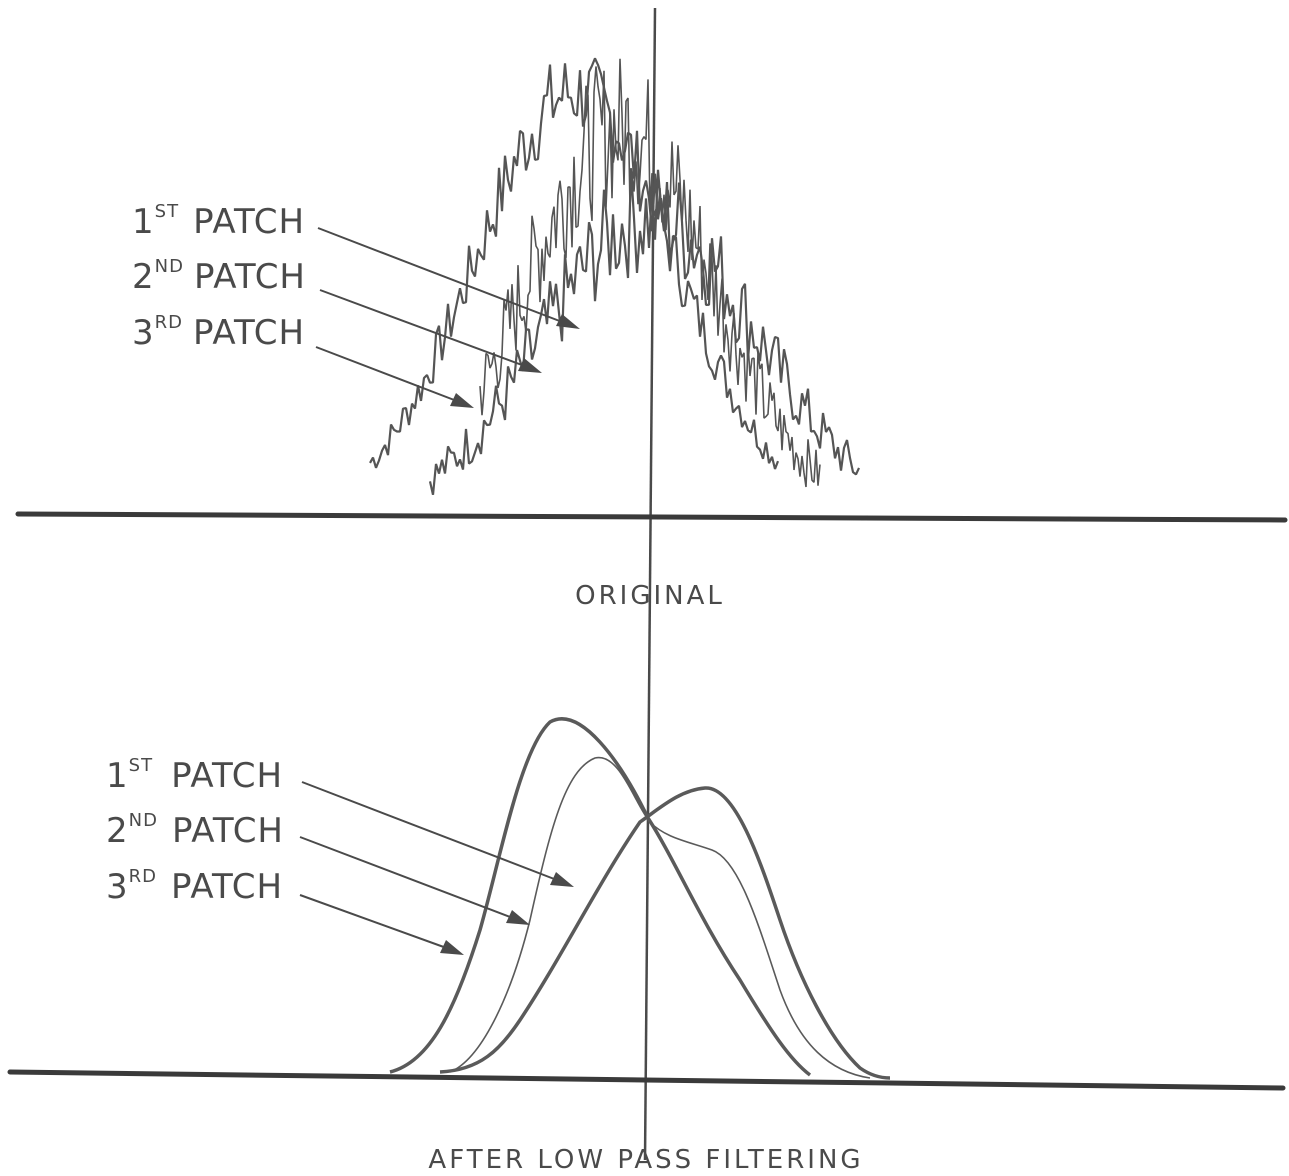 The width and height of the screenshot is (1289, 1176). I want to click on bottom-label-1-num: 1, so click(117, 776).